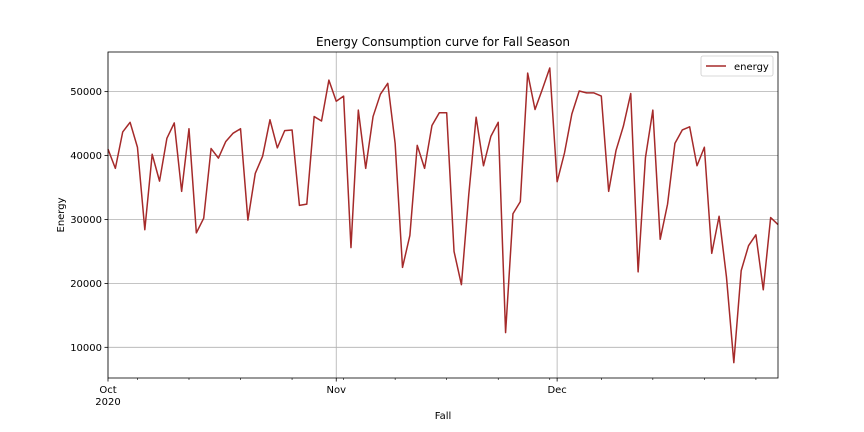  What do you see at coordinates (86, 92) in the screenshot?
I see `y-tick-label: 50000` at bounding box center [86, 92].